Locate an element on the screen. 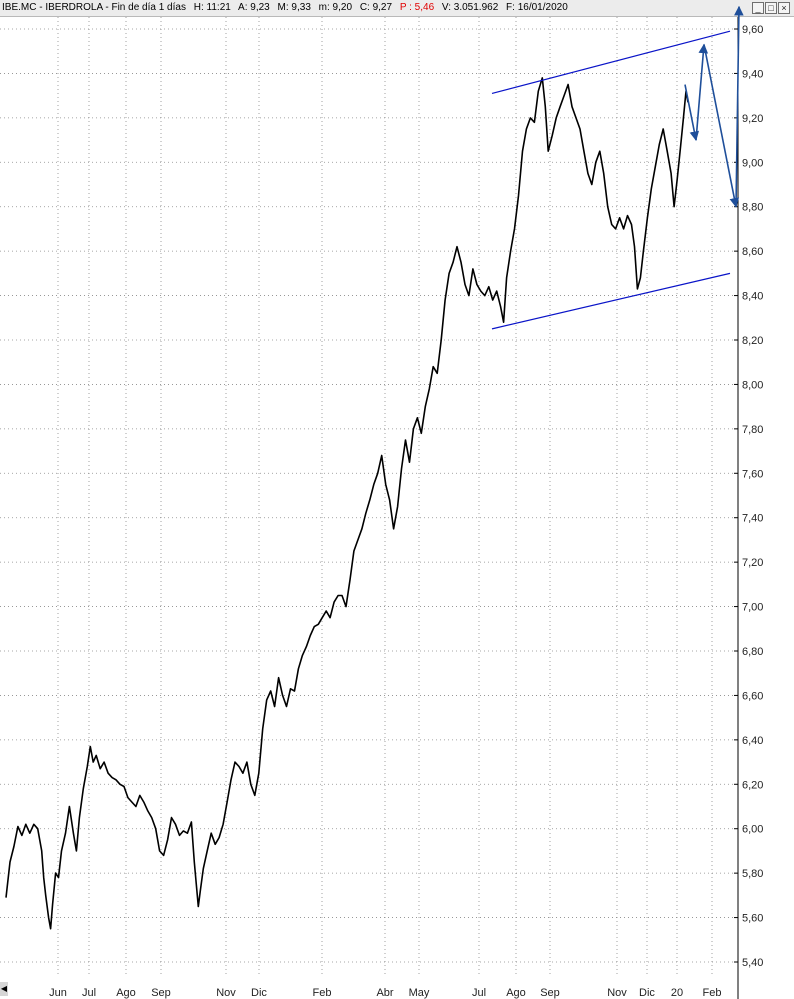  channel-upper-line is located at coordinates (611, 62).